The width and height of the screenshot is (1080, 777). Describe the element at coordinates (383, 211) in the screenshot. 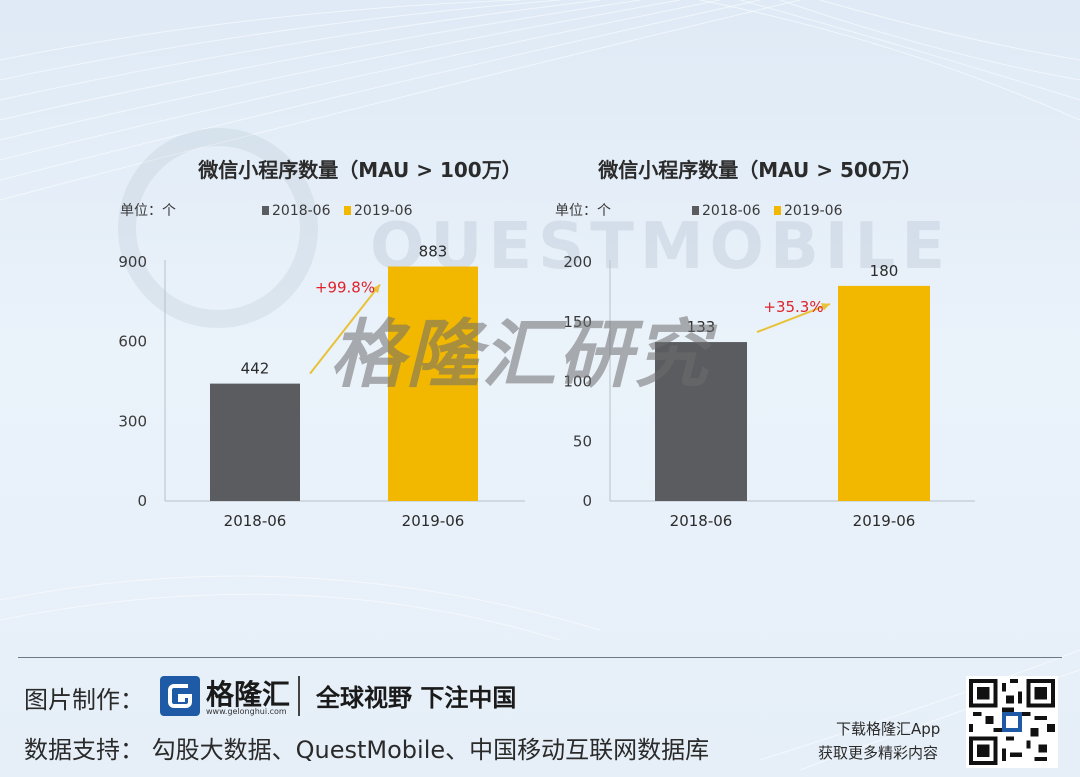

I see `chart1-legend-label-2019-06: 2019-06` at that location.